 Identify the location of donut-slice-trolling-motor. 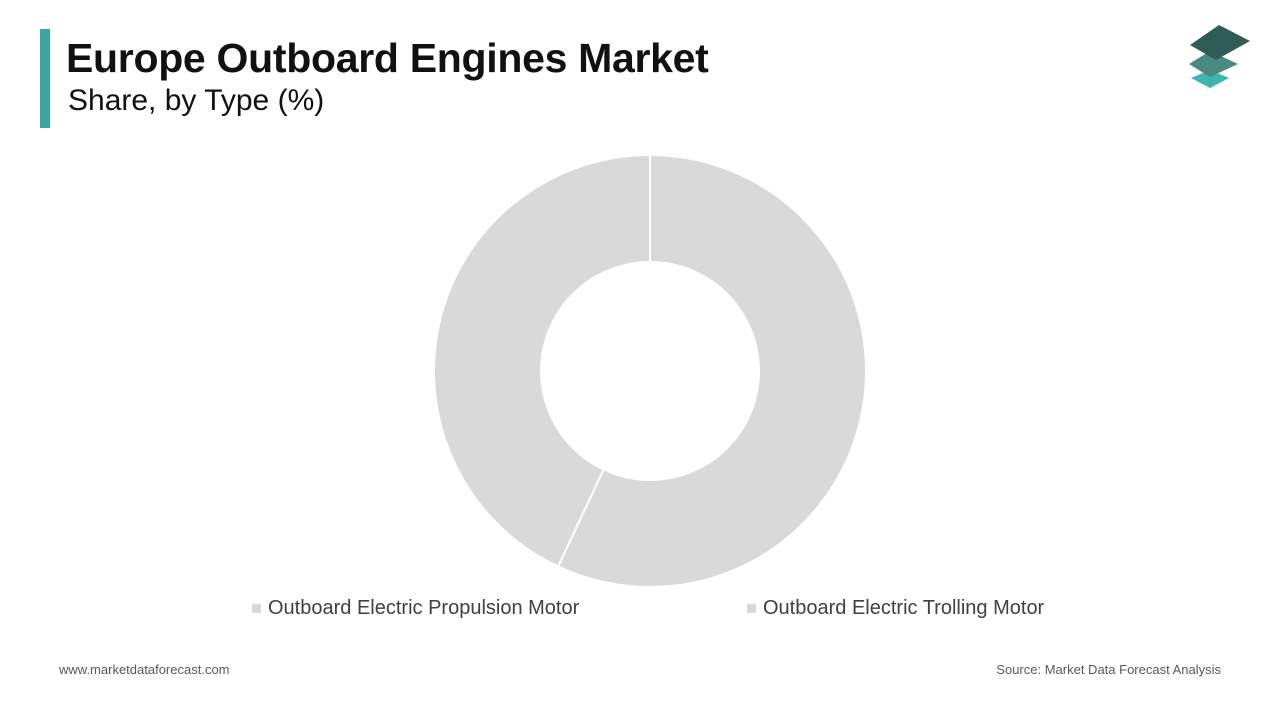
(542, 360).